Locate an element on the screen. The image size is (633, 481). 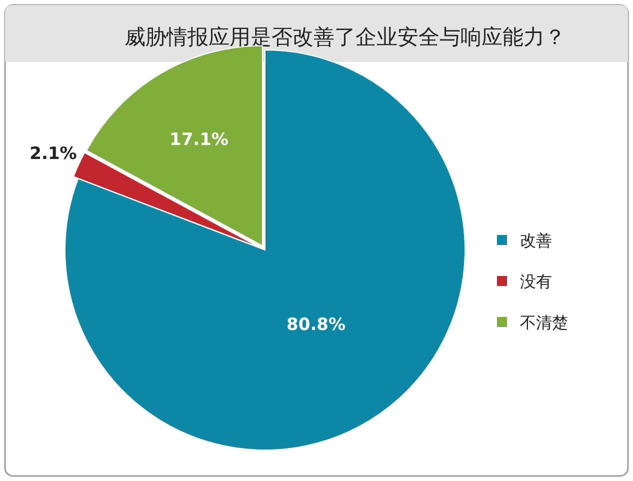
data-label: 2.1% is located at coordinates (53, 154).